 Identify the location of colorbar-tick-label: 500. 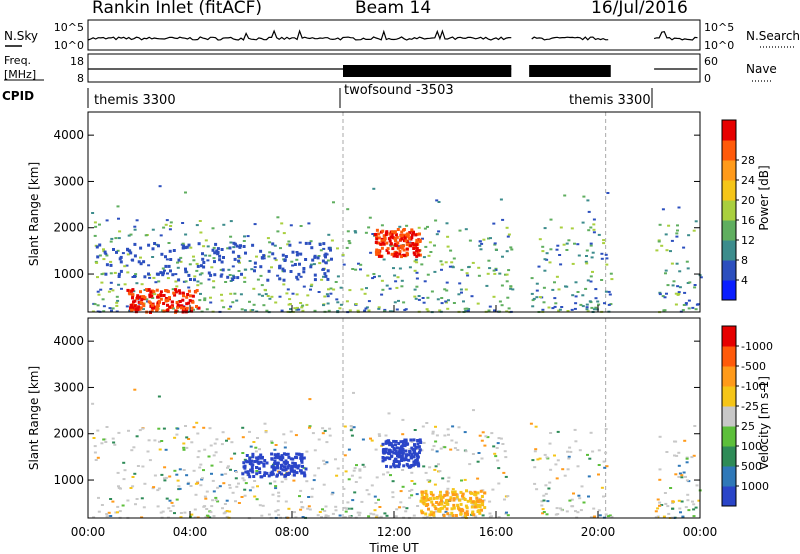
(751, 466).